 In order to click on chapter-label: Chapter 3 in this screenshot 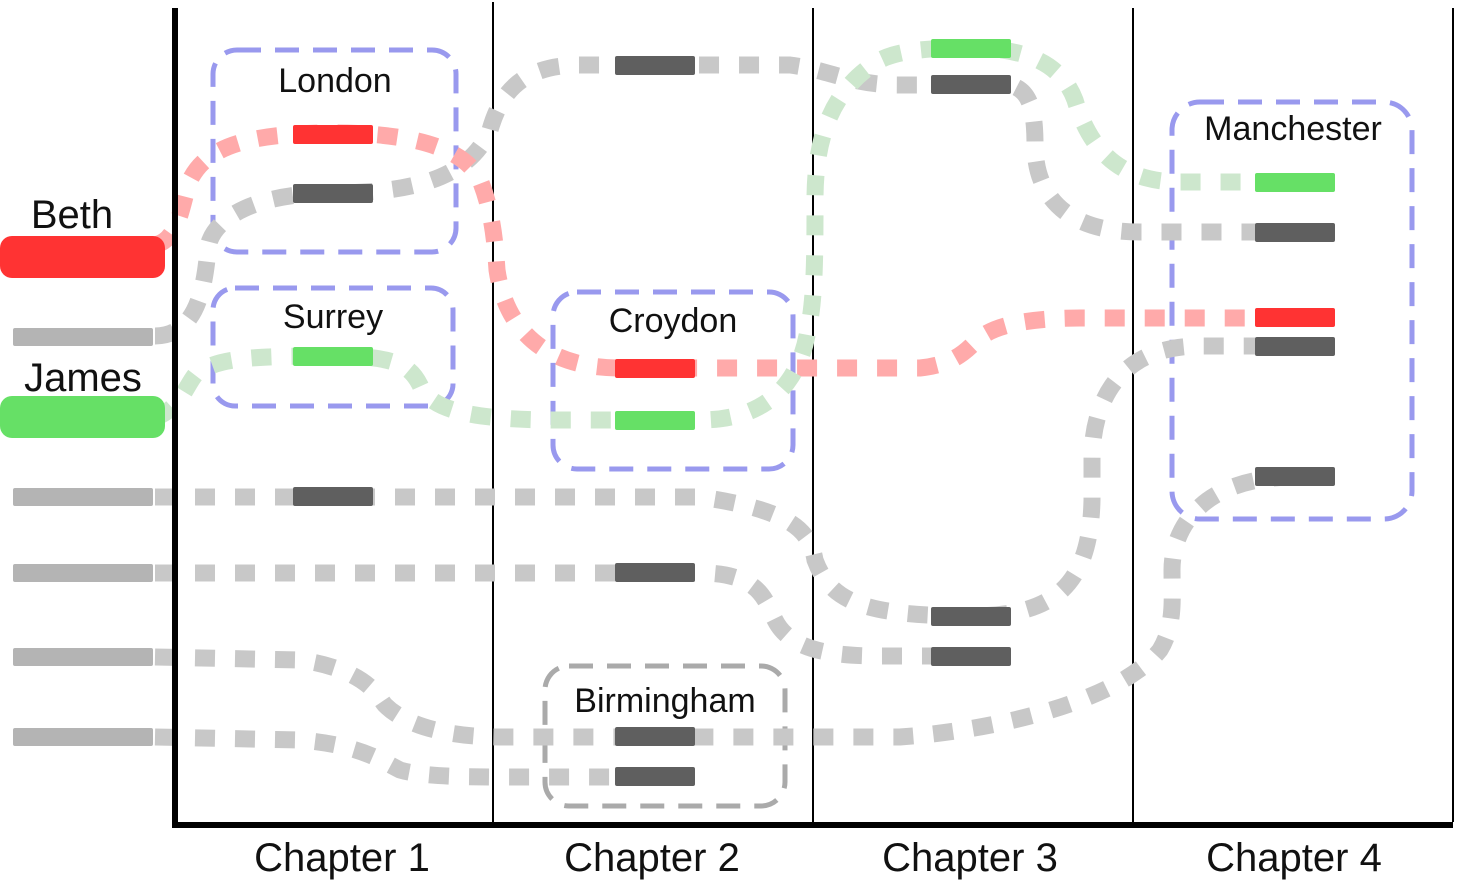, I will do `click(970, 858)`.